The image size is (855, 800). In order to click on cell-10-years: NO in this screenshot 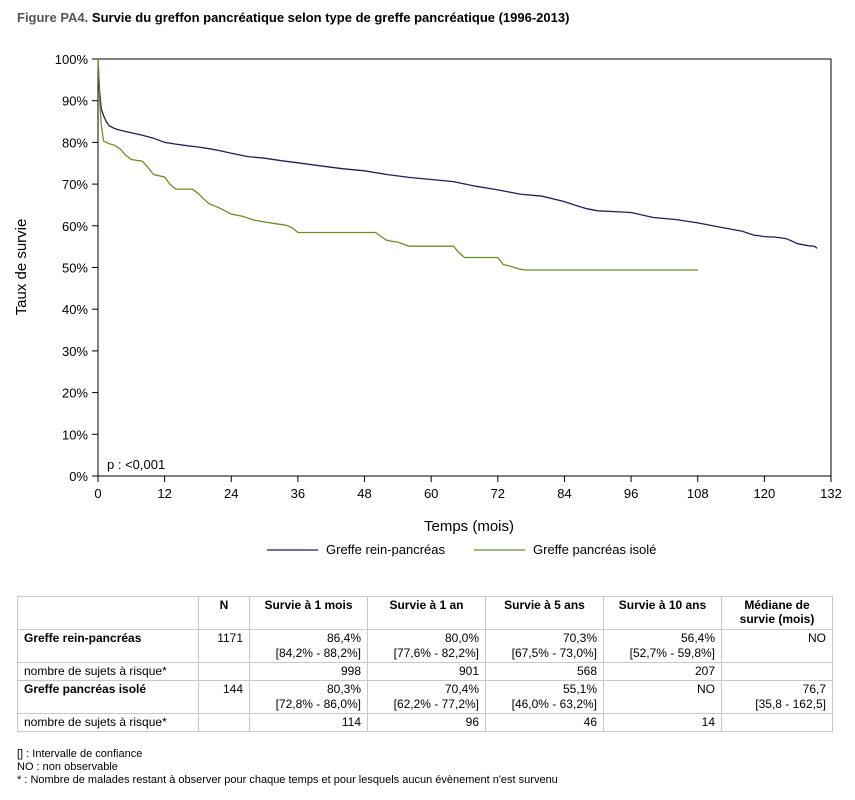, I will do `click(662, 697)`.